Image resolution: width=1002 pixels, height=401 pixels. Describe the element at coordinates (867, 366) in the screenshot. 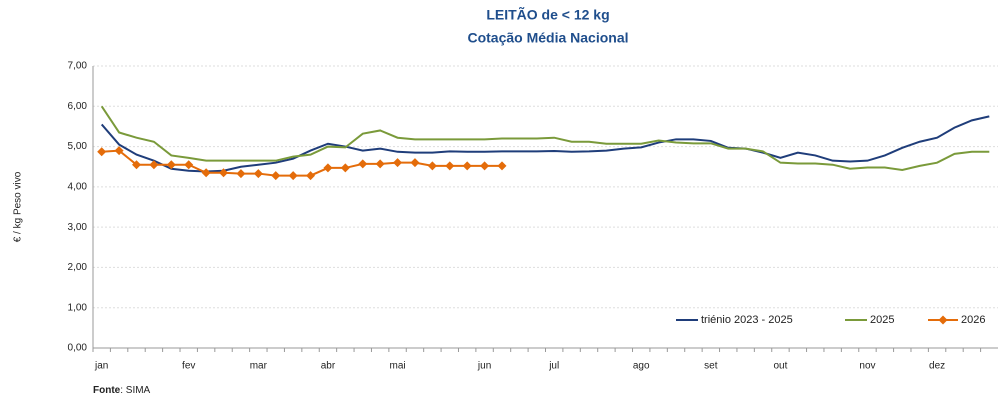

I see `x-tick-label: nov` at that location.